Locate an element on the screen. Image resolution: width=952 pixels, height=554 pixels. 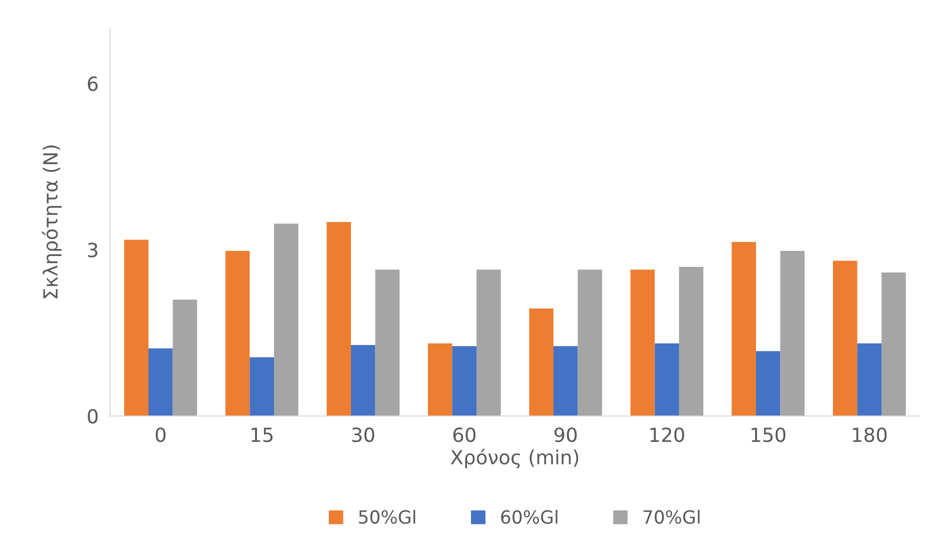
x-tick-label: 150 is located at coordinates (769, 434).